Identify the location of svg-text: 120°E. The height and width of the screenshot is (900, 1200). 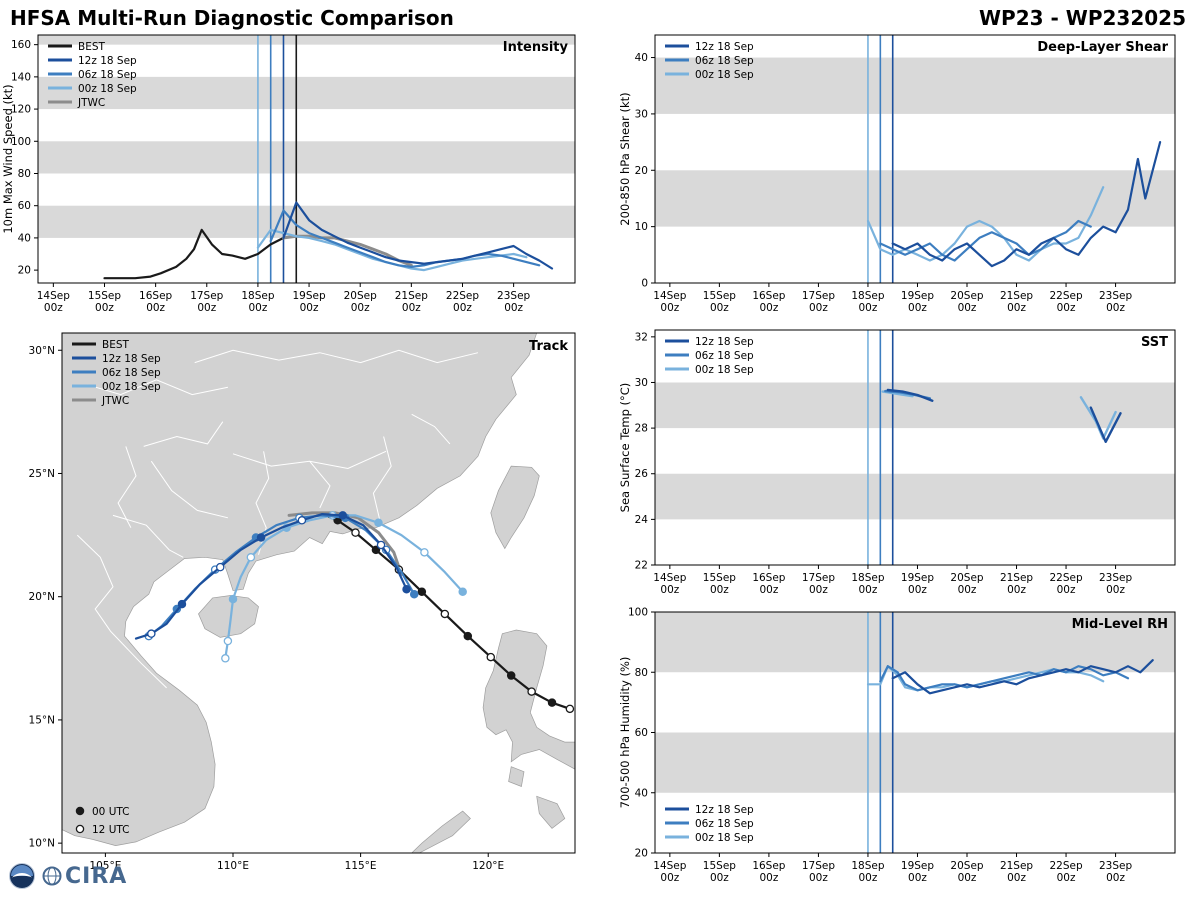
(488, 866).